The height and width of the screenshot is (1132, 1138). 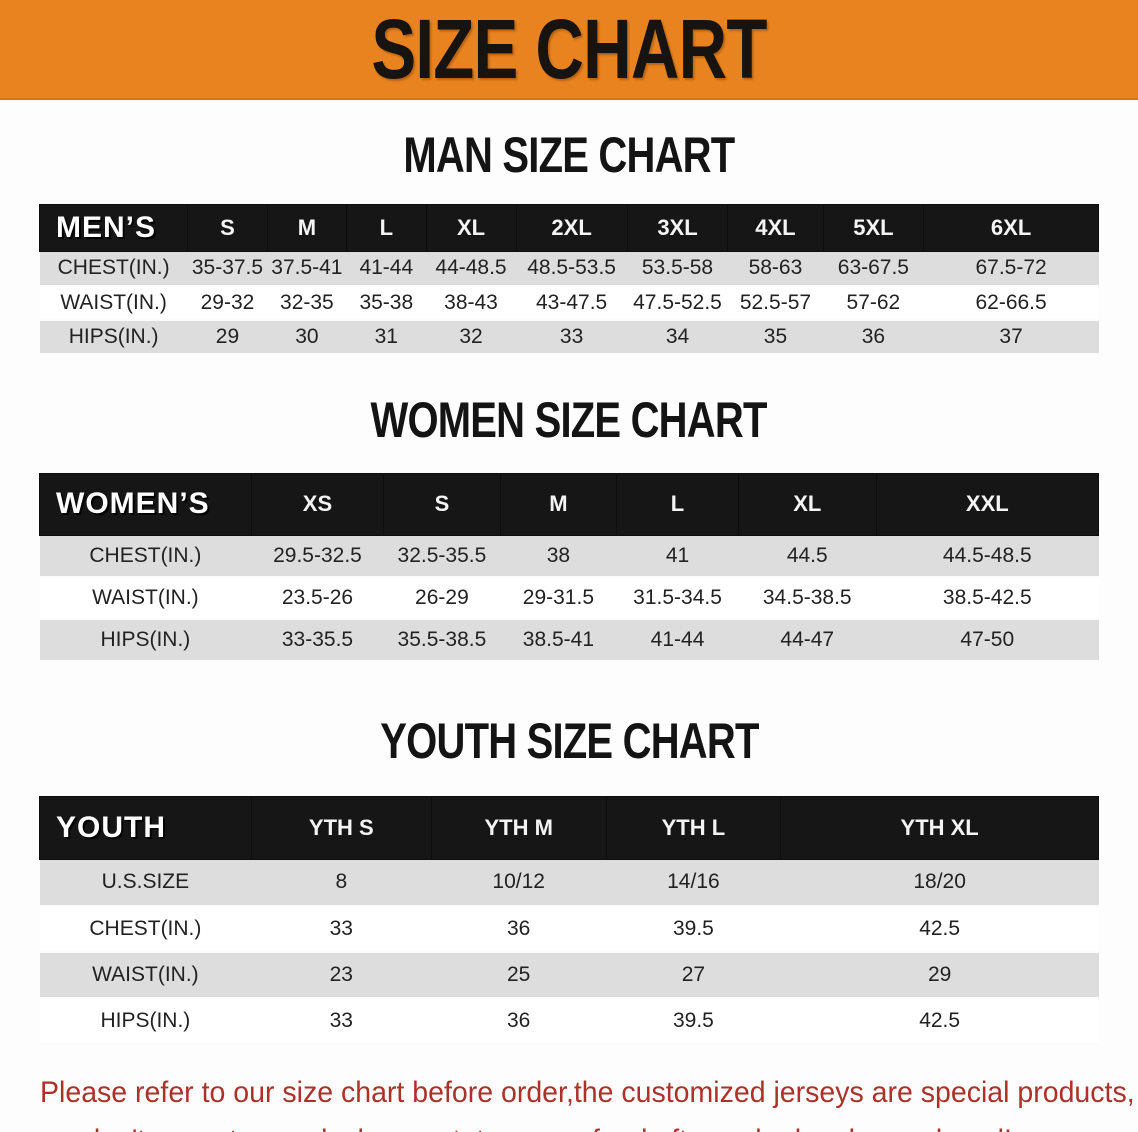 What do you see at coordinates (987, 555) in the screenshot?
I see `size-value-cell: 44.5-48.5` at bounding box center [987, 555].